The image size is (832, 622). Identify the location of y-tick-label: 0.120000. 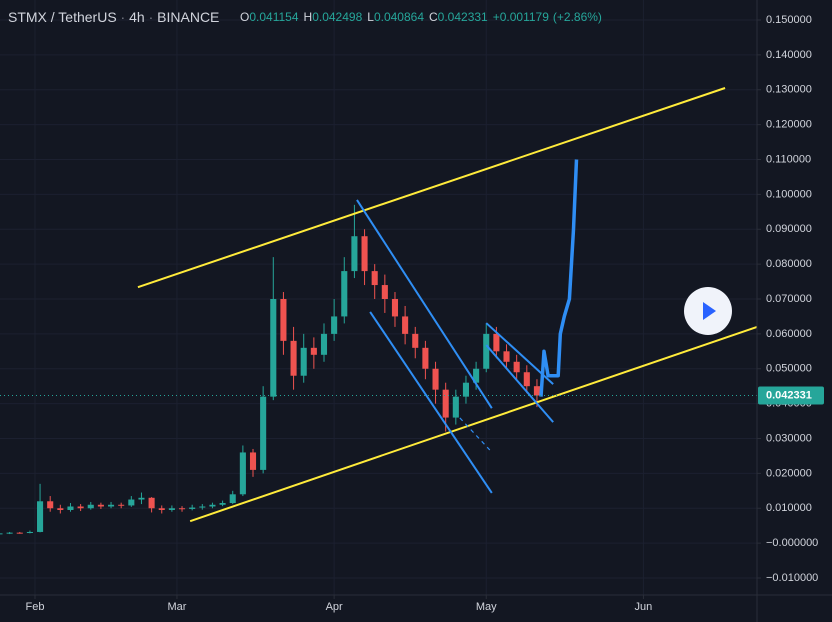
(789, 125).